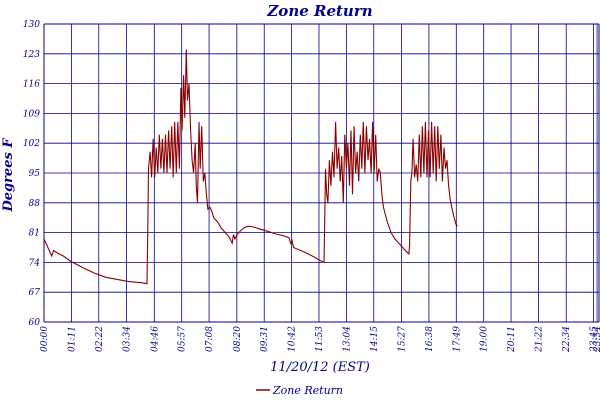  Describe the element at coordinates (31, 85) in the screenshot. I see `y-tick-label: 116` at that location.